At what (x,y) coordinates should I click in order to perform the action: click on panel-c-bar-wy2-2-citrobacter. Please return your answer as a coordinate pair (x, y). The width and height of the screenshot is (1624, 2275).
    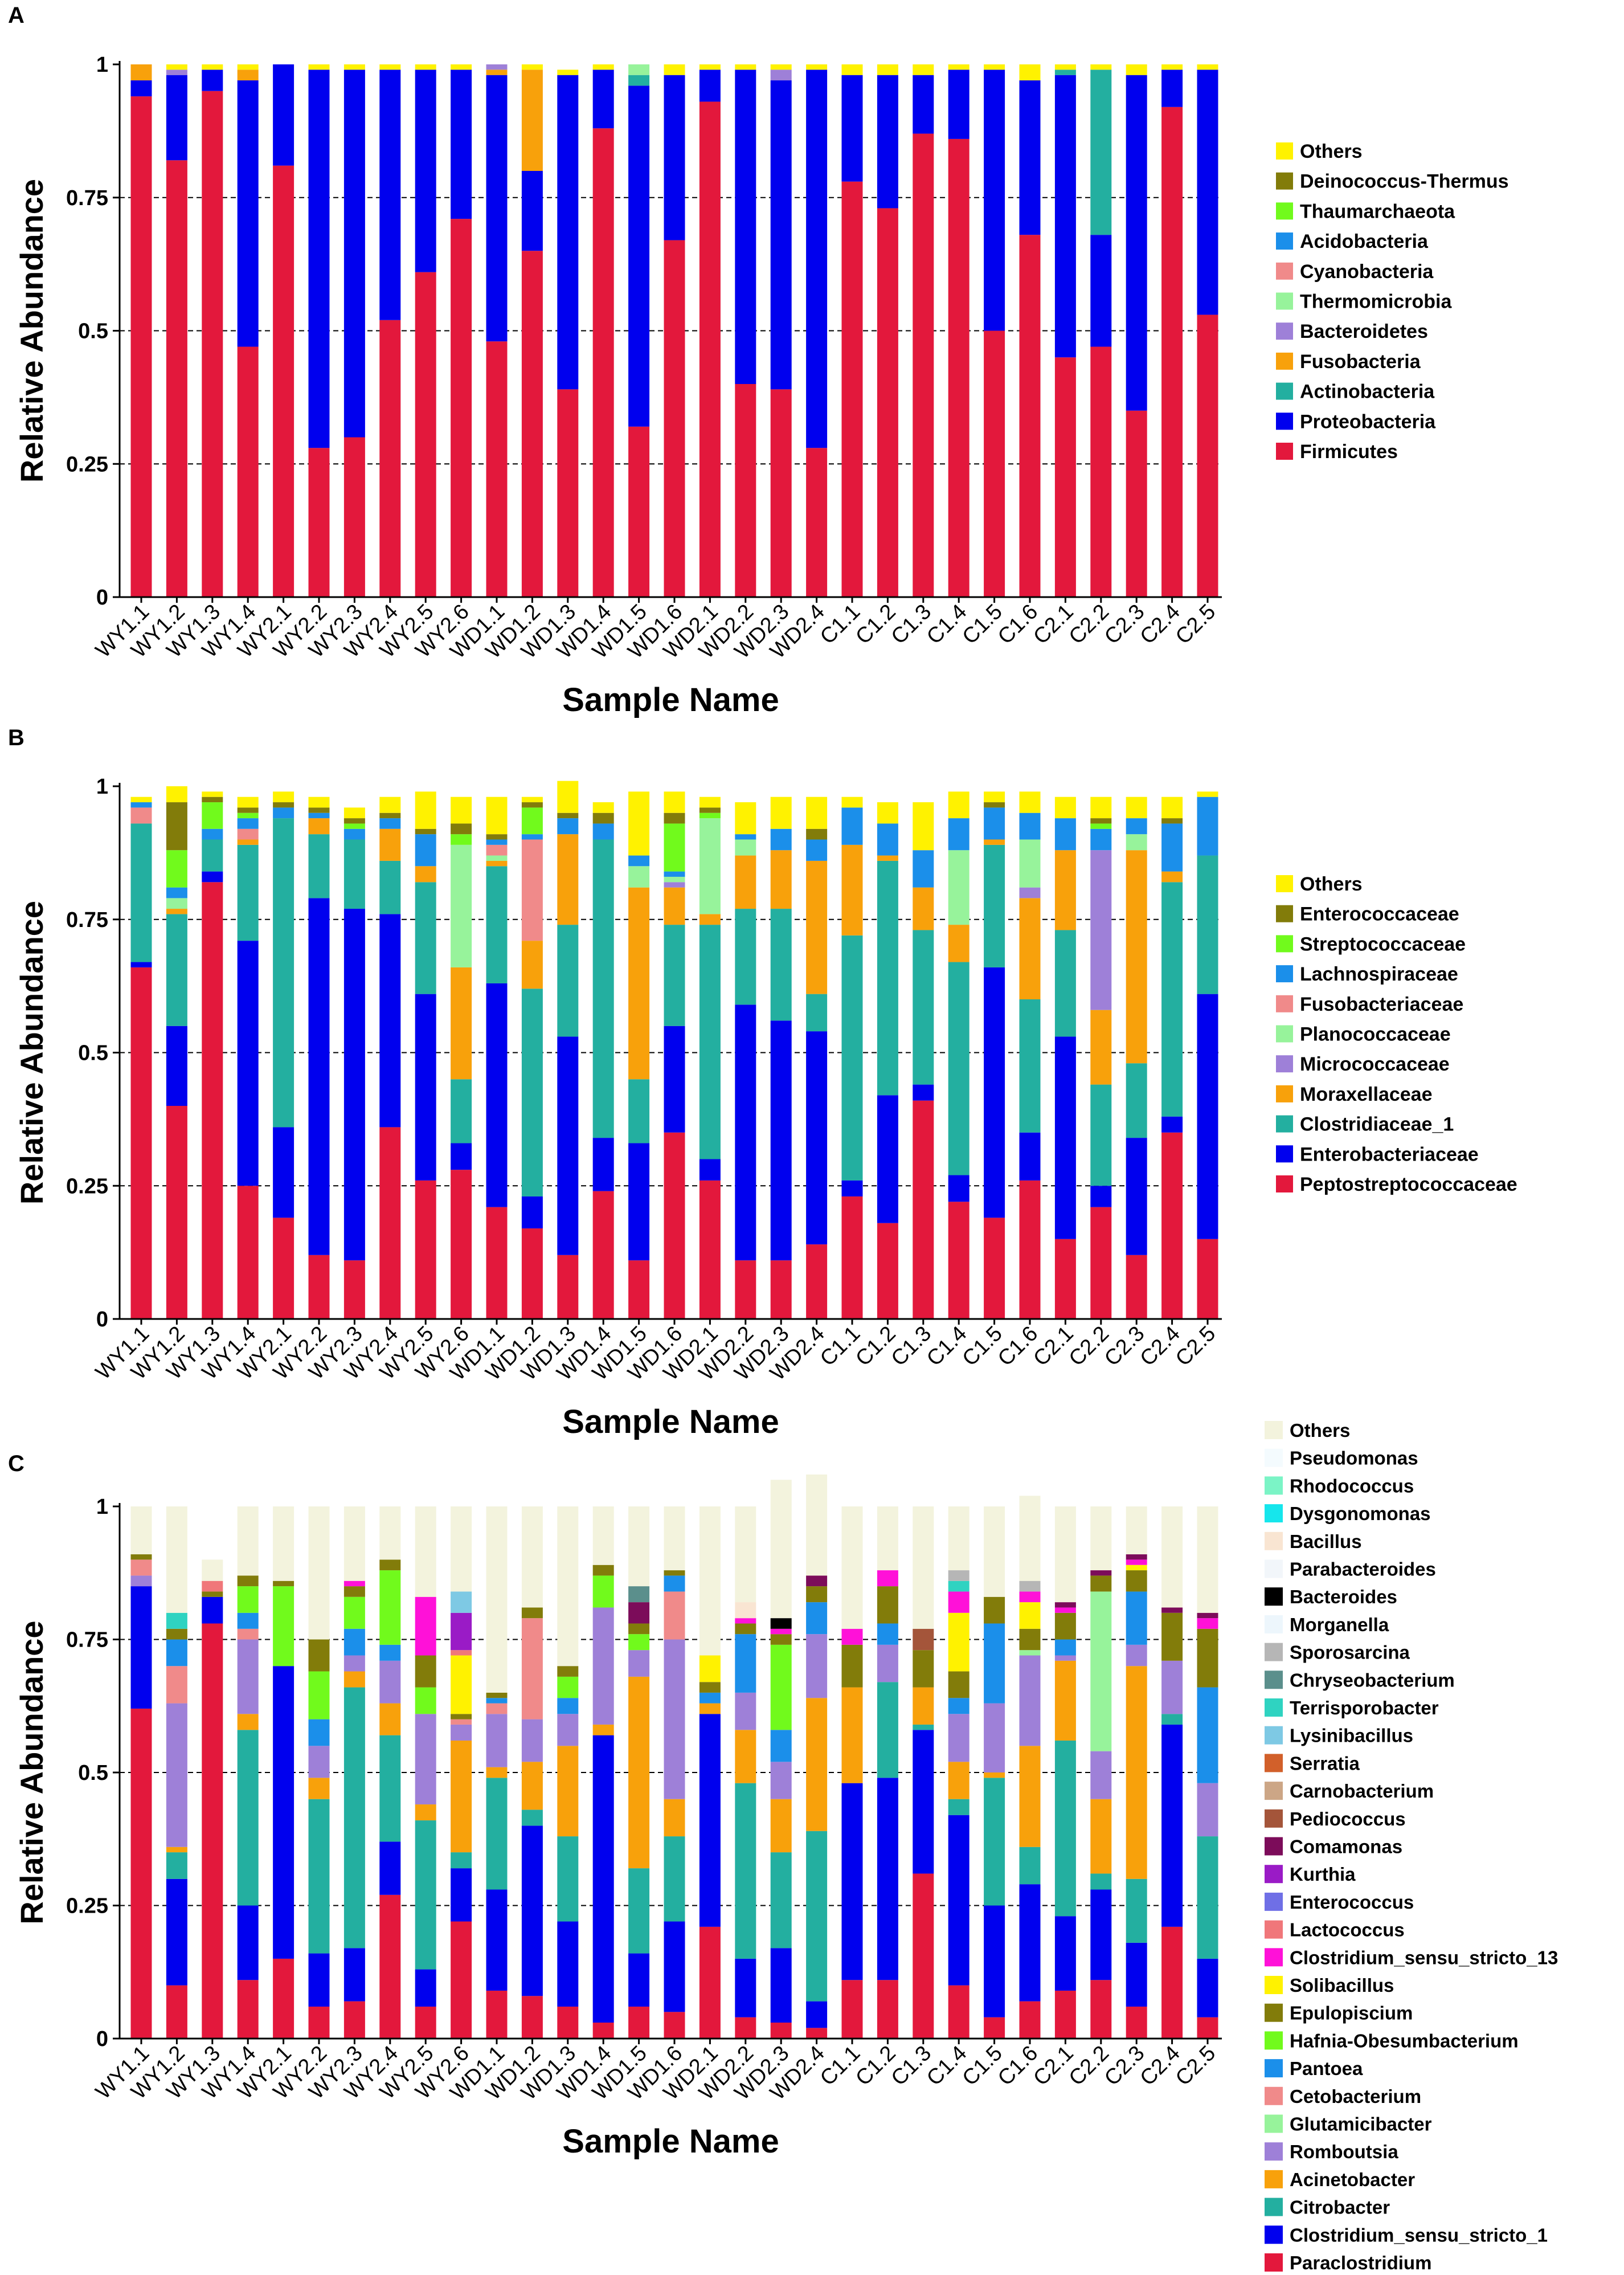
    Looking at the image, I should click on (319, 1876).